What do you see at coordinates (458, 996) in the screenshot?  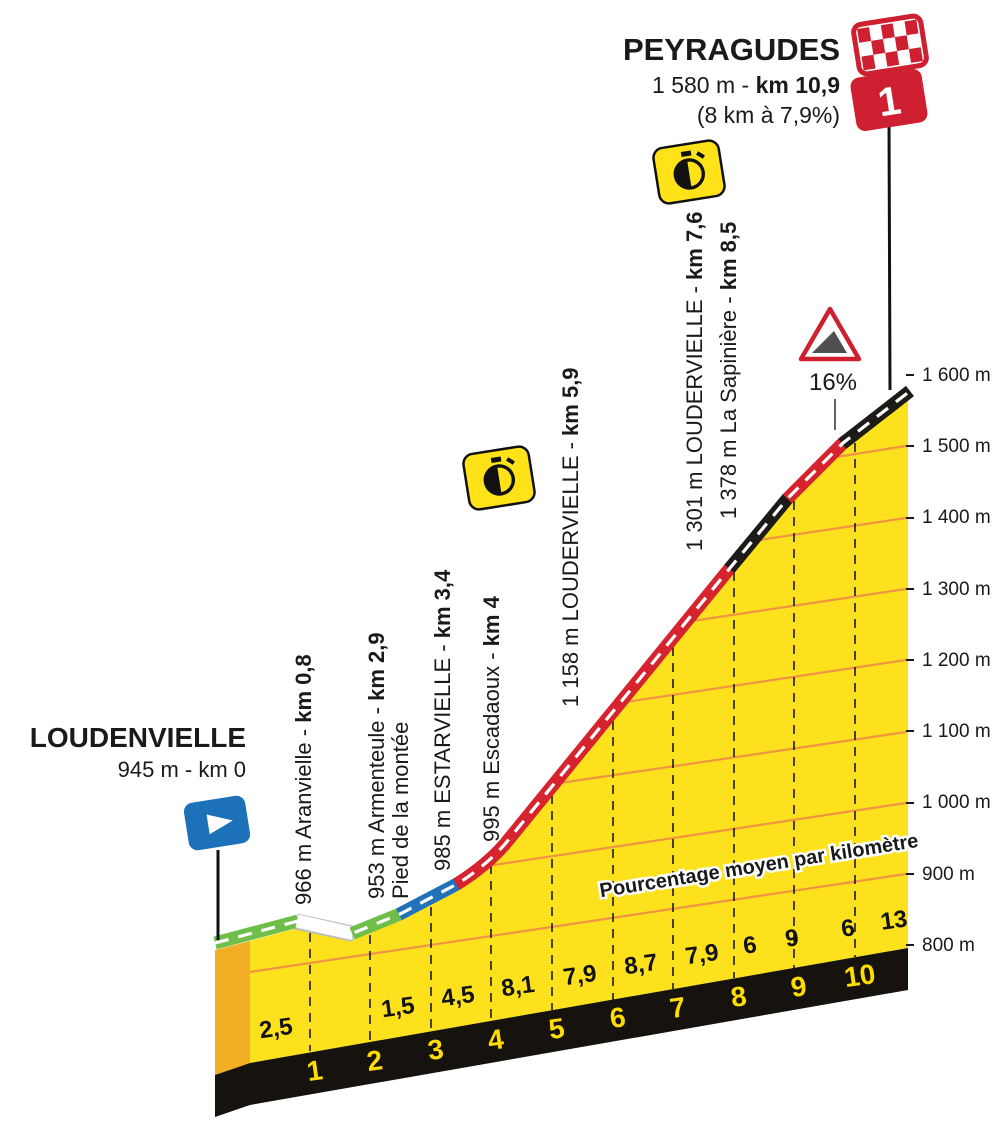 I see `gradient-value: 4,5` at bounding box center [458, 996].